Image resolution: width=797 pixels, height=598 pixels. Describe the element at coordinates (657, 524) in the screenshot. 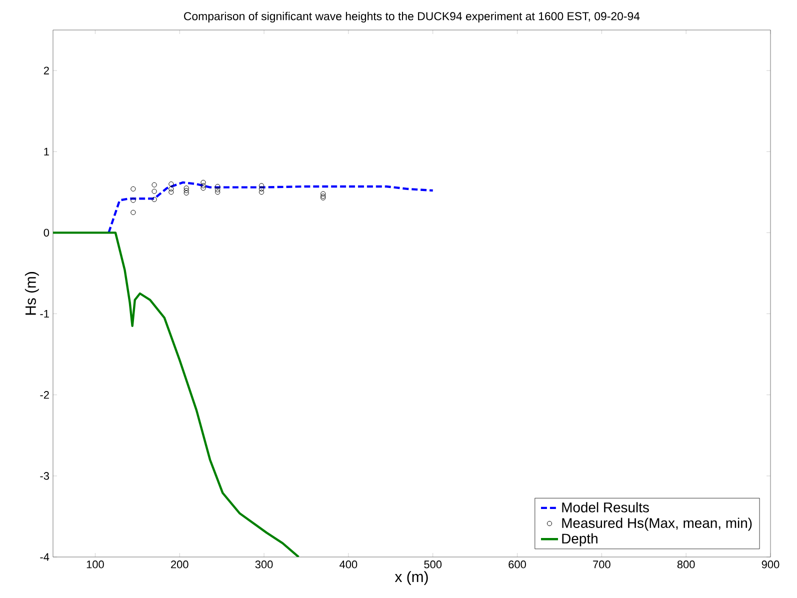

I see `legend-label: Measured Hs(Max, mean, min)` at that location.